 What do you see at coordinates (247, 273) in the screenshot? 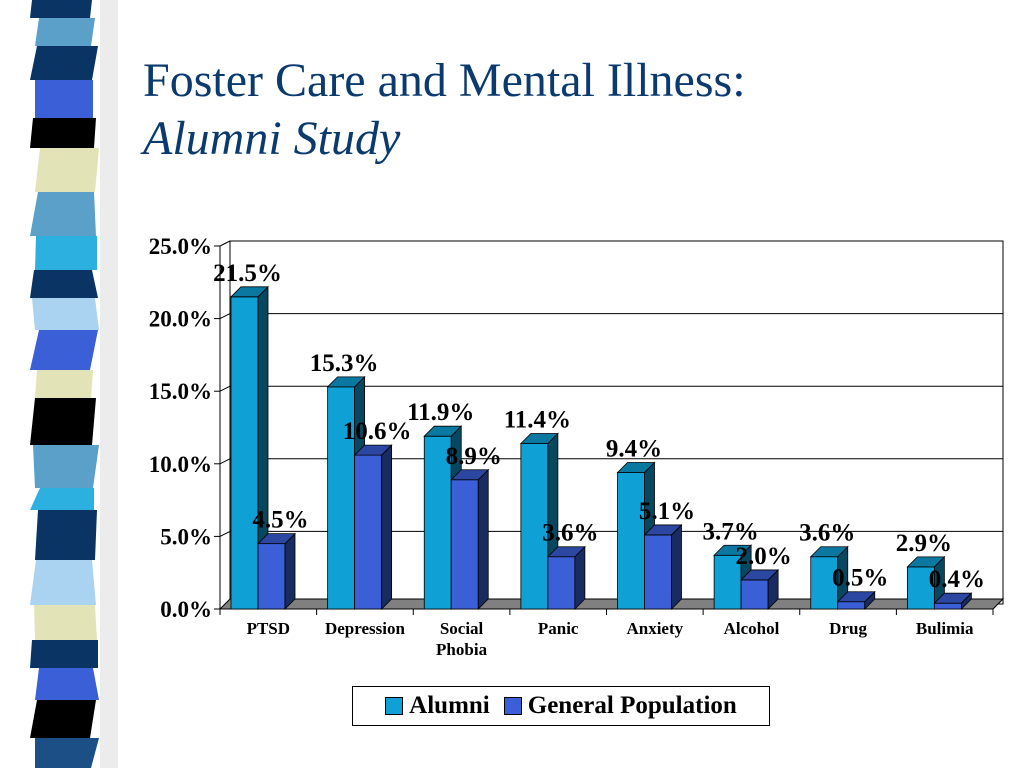
I see `data-label-alumni-ptsd: 21.5%` at bounding box center [247, 273].